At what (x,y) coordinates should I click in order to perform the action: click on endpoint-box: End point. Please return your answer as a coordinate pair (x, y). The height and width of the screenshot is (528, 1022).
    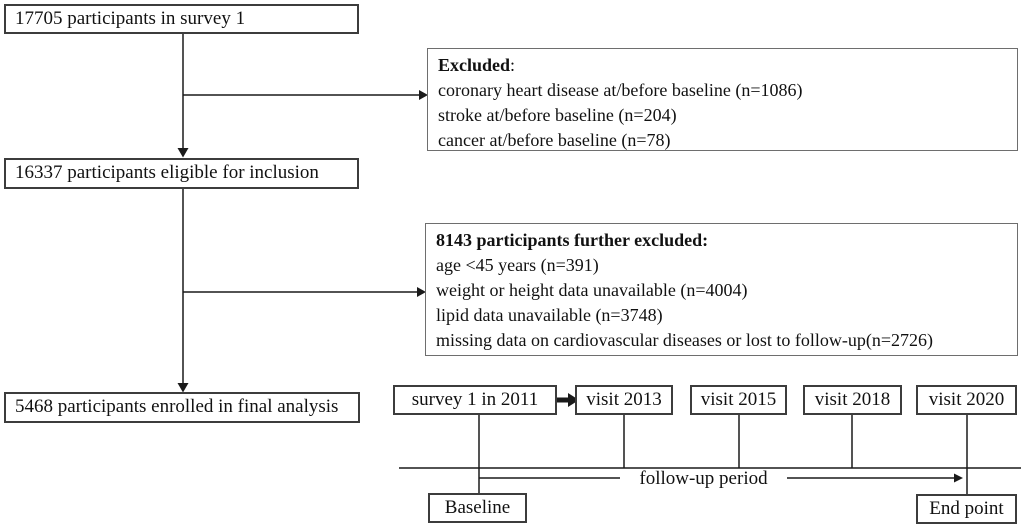
    Looking at the image, I should click on (966, 509).